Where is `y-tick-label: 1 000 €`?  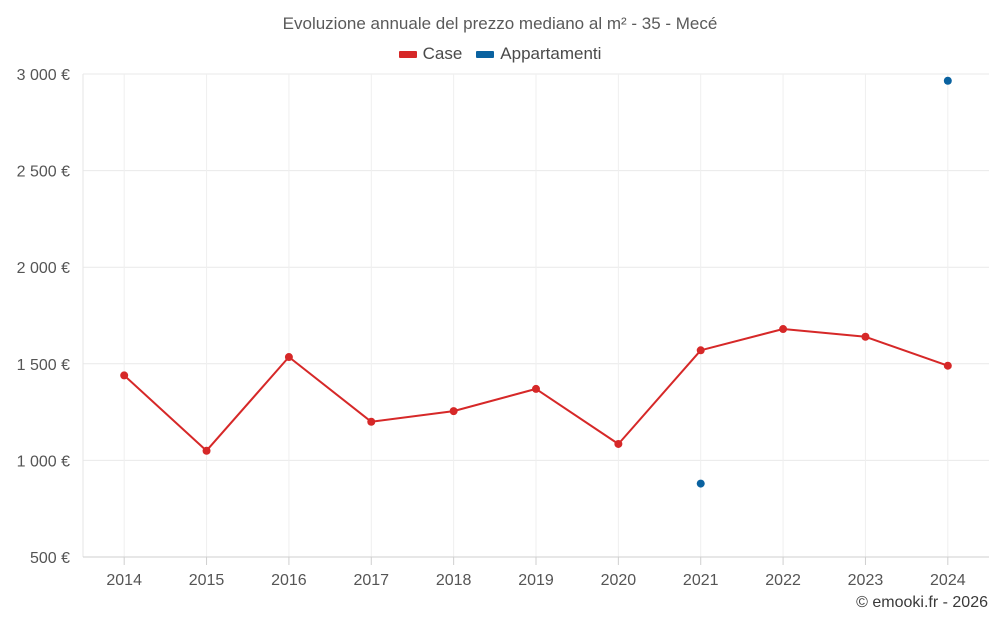 y-tick-label: 1 000 € is located at coordinates (43, 461).